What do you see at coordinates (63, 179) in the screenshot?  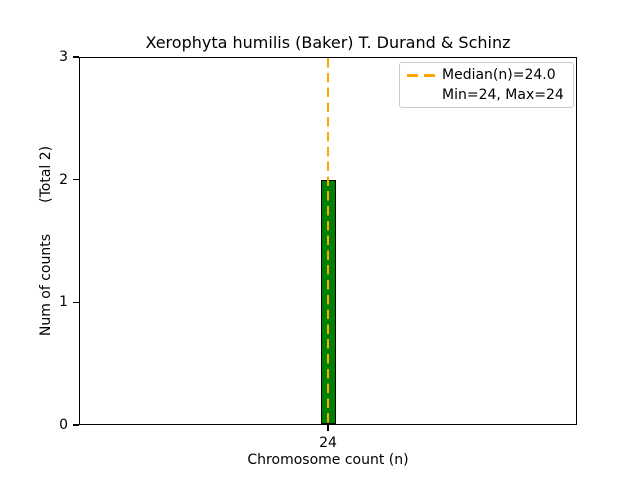 I see `y-tick-label: 2` at bounding box center [63, 179].